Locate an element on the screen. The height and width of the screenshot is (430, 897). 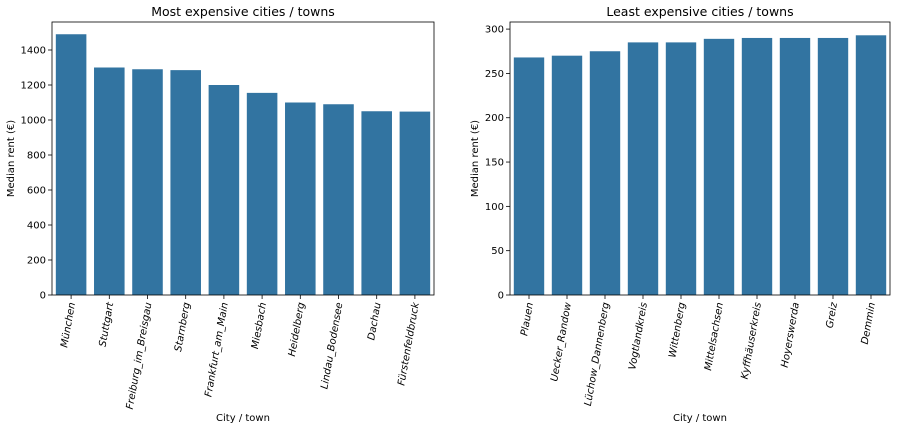
left-chart-ytick-label-1: 200 is located at coordinates (36, 261).